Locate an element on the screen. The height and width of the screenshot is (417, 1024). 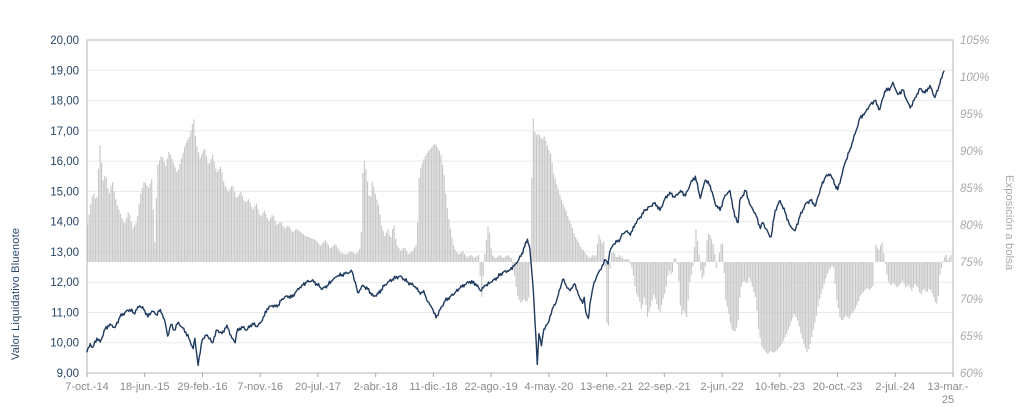
left-axis-tick-label: 18,00 is located at coordinates (64, 102).